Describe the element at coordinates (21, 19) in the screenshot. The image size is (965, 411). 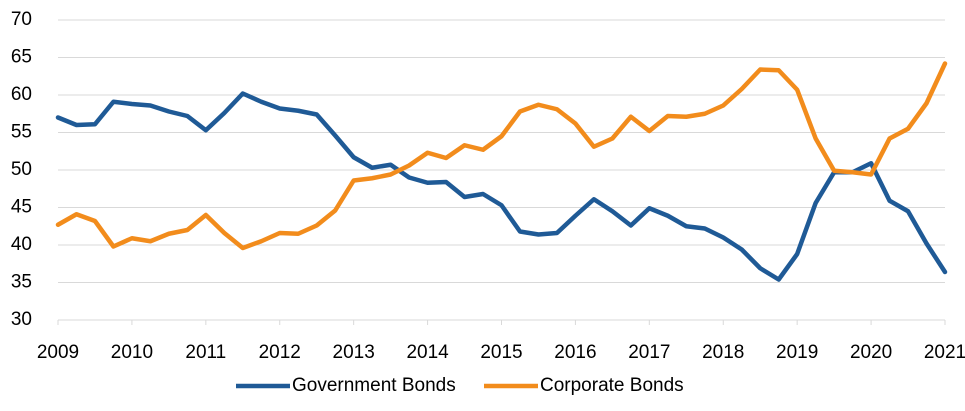
I see `y-tick-label: 70` at that location.